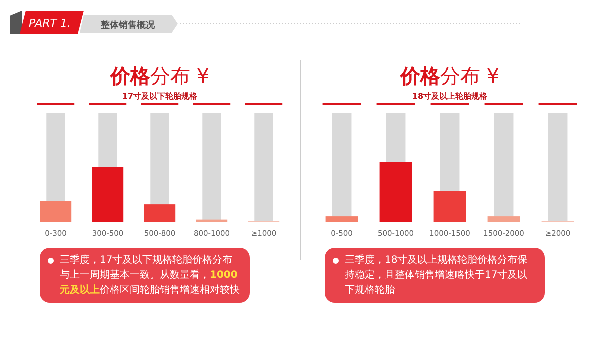  I want to click on text: 三季度，17寸及以下规格轮胎价格分布与上一周期基本一致。从数量看，1000元及以上价格区间轮胎销售增速相对较快, so click(150, 275).